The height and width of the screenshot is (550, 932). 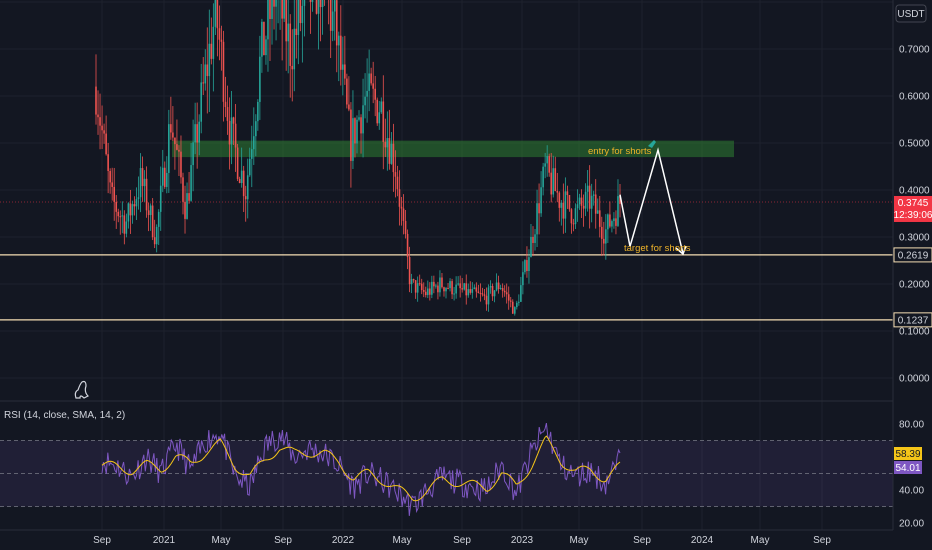 I want to click on level-badge-2: 0.1237, so click(x=912, y=320).